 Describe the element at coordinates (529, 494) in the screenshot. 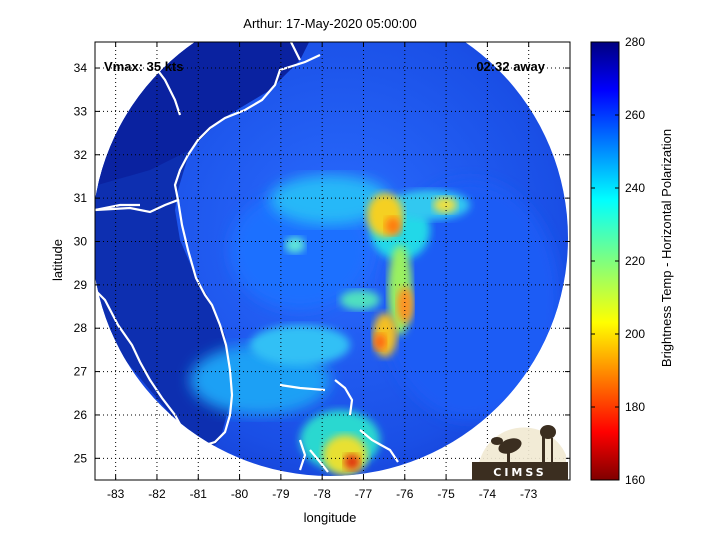

I see `x-tick-label: -73` at that location.